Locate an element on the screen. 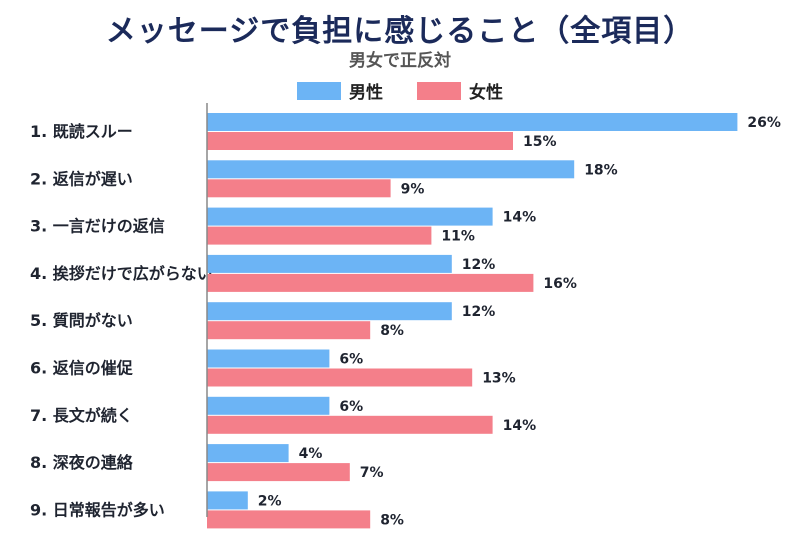  category-label: 3. 一言だけの返信 is located at coordinates (97, 226).